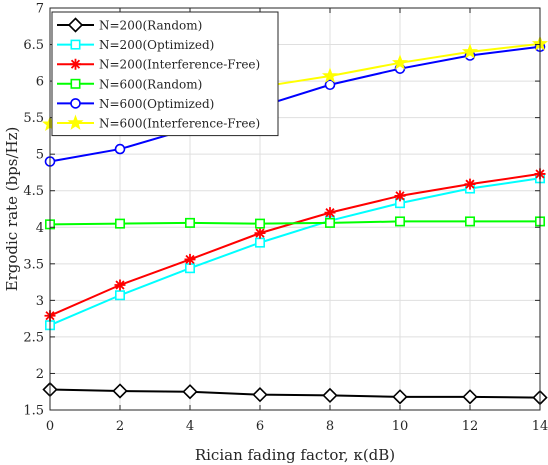  I want to click on legend-box, so click(165, 74).